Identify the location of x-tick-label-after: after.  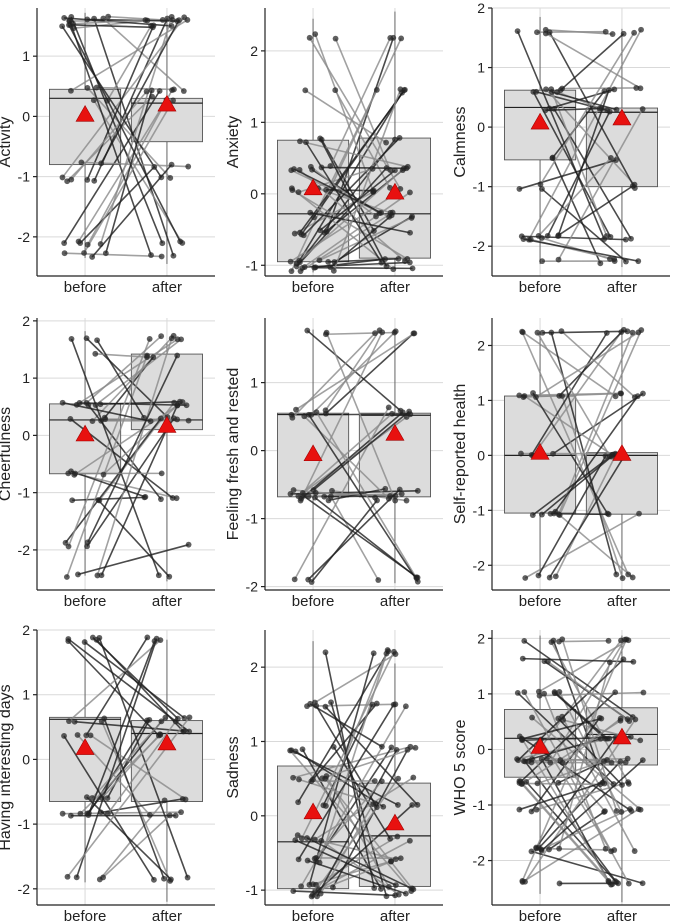
(395, 601).